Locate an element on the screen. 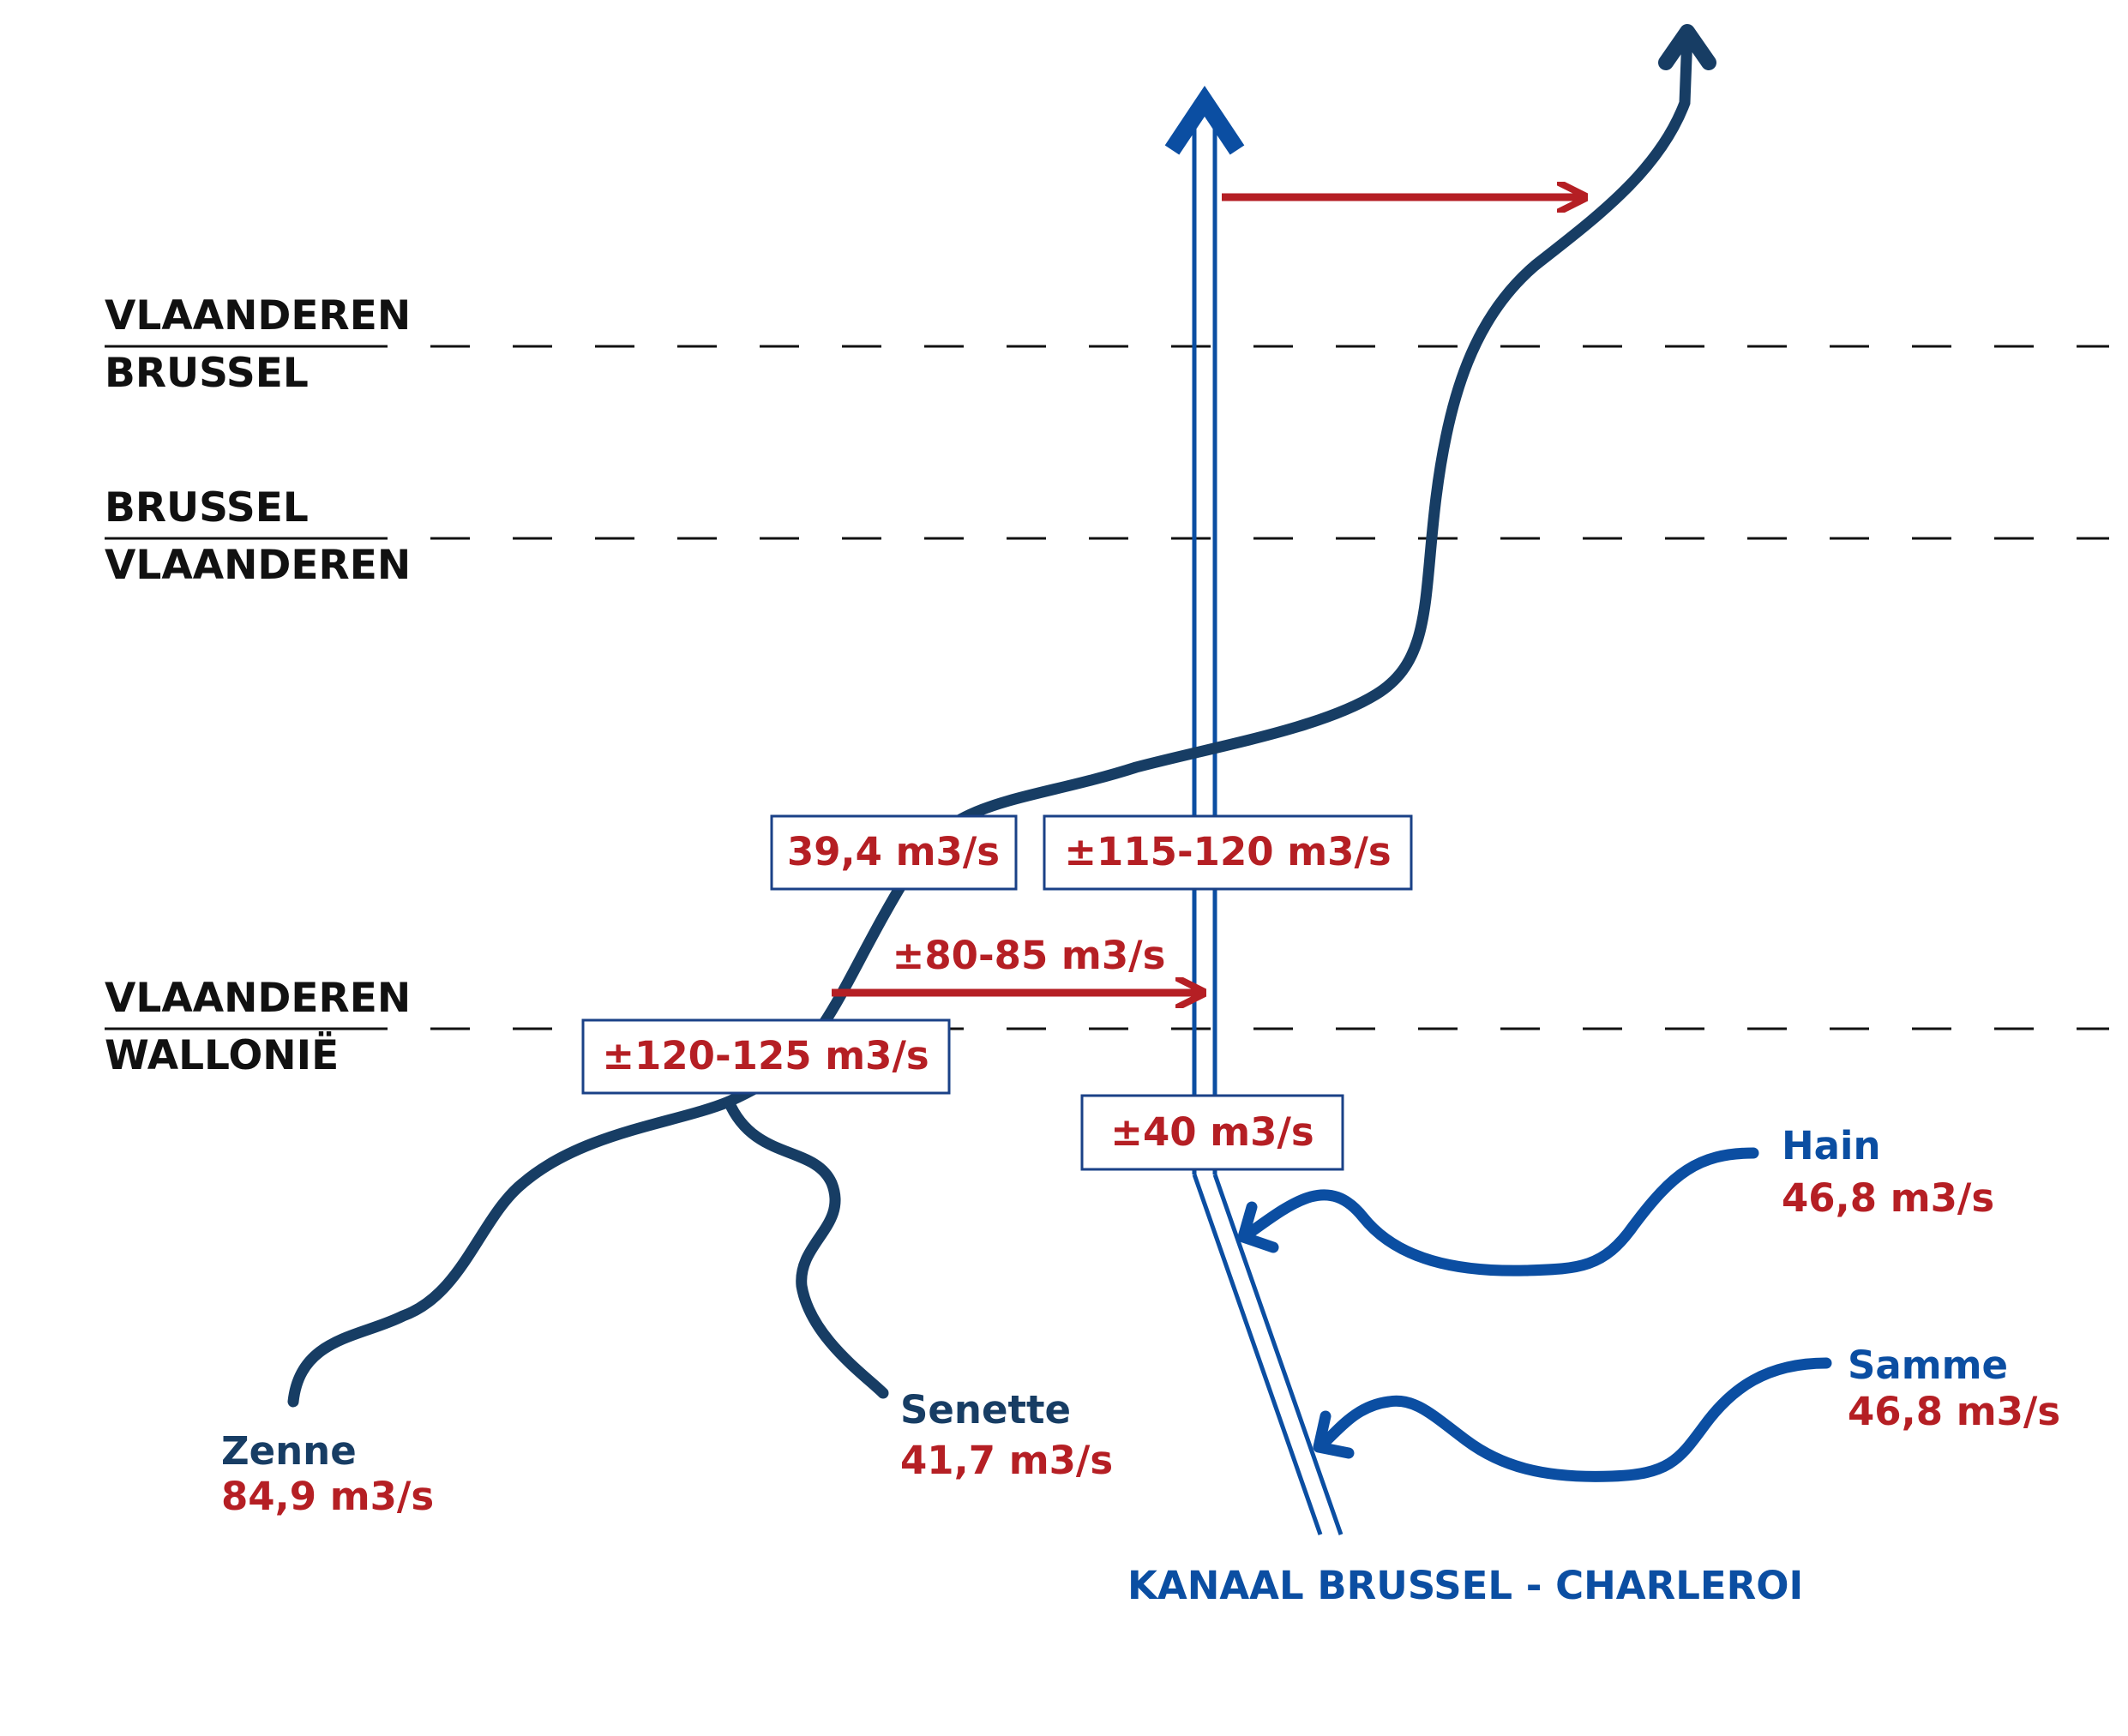  canal-after-diversion-box is located at coordinates (1228, 852).